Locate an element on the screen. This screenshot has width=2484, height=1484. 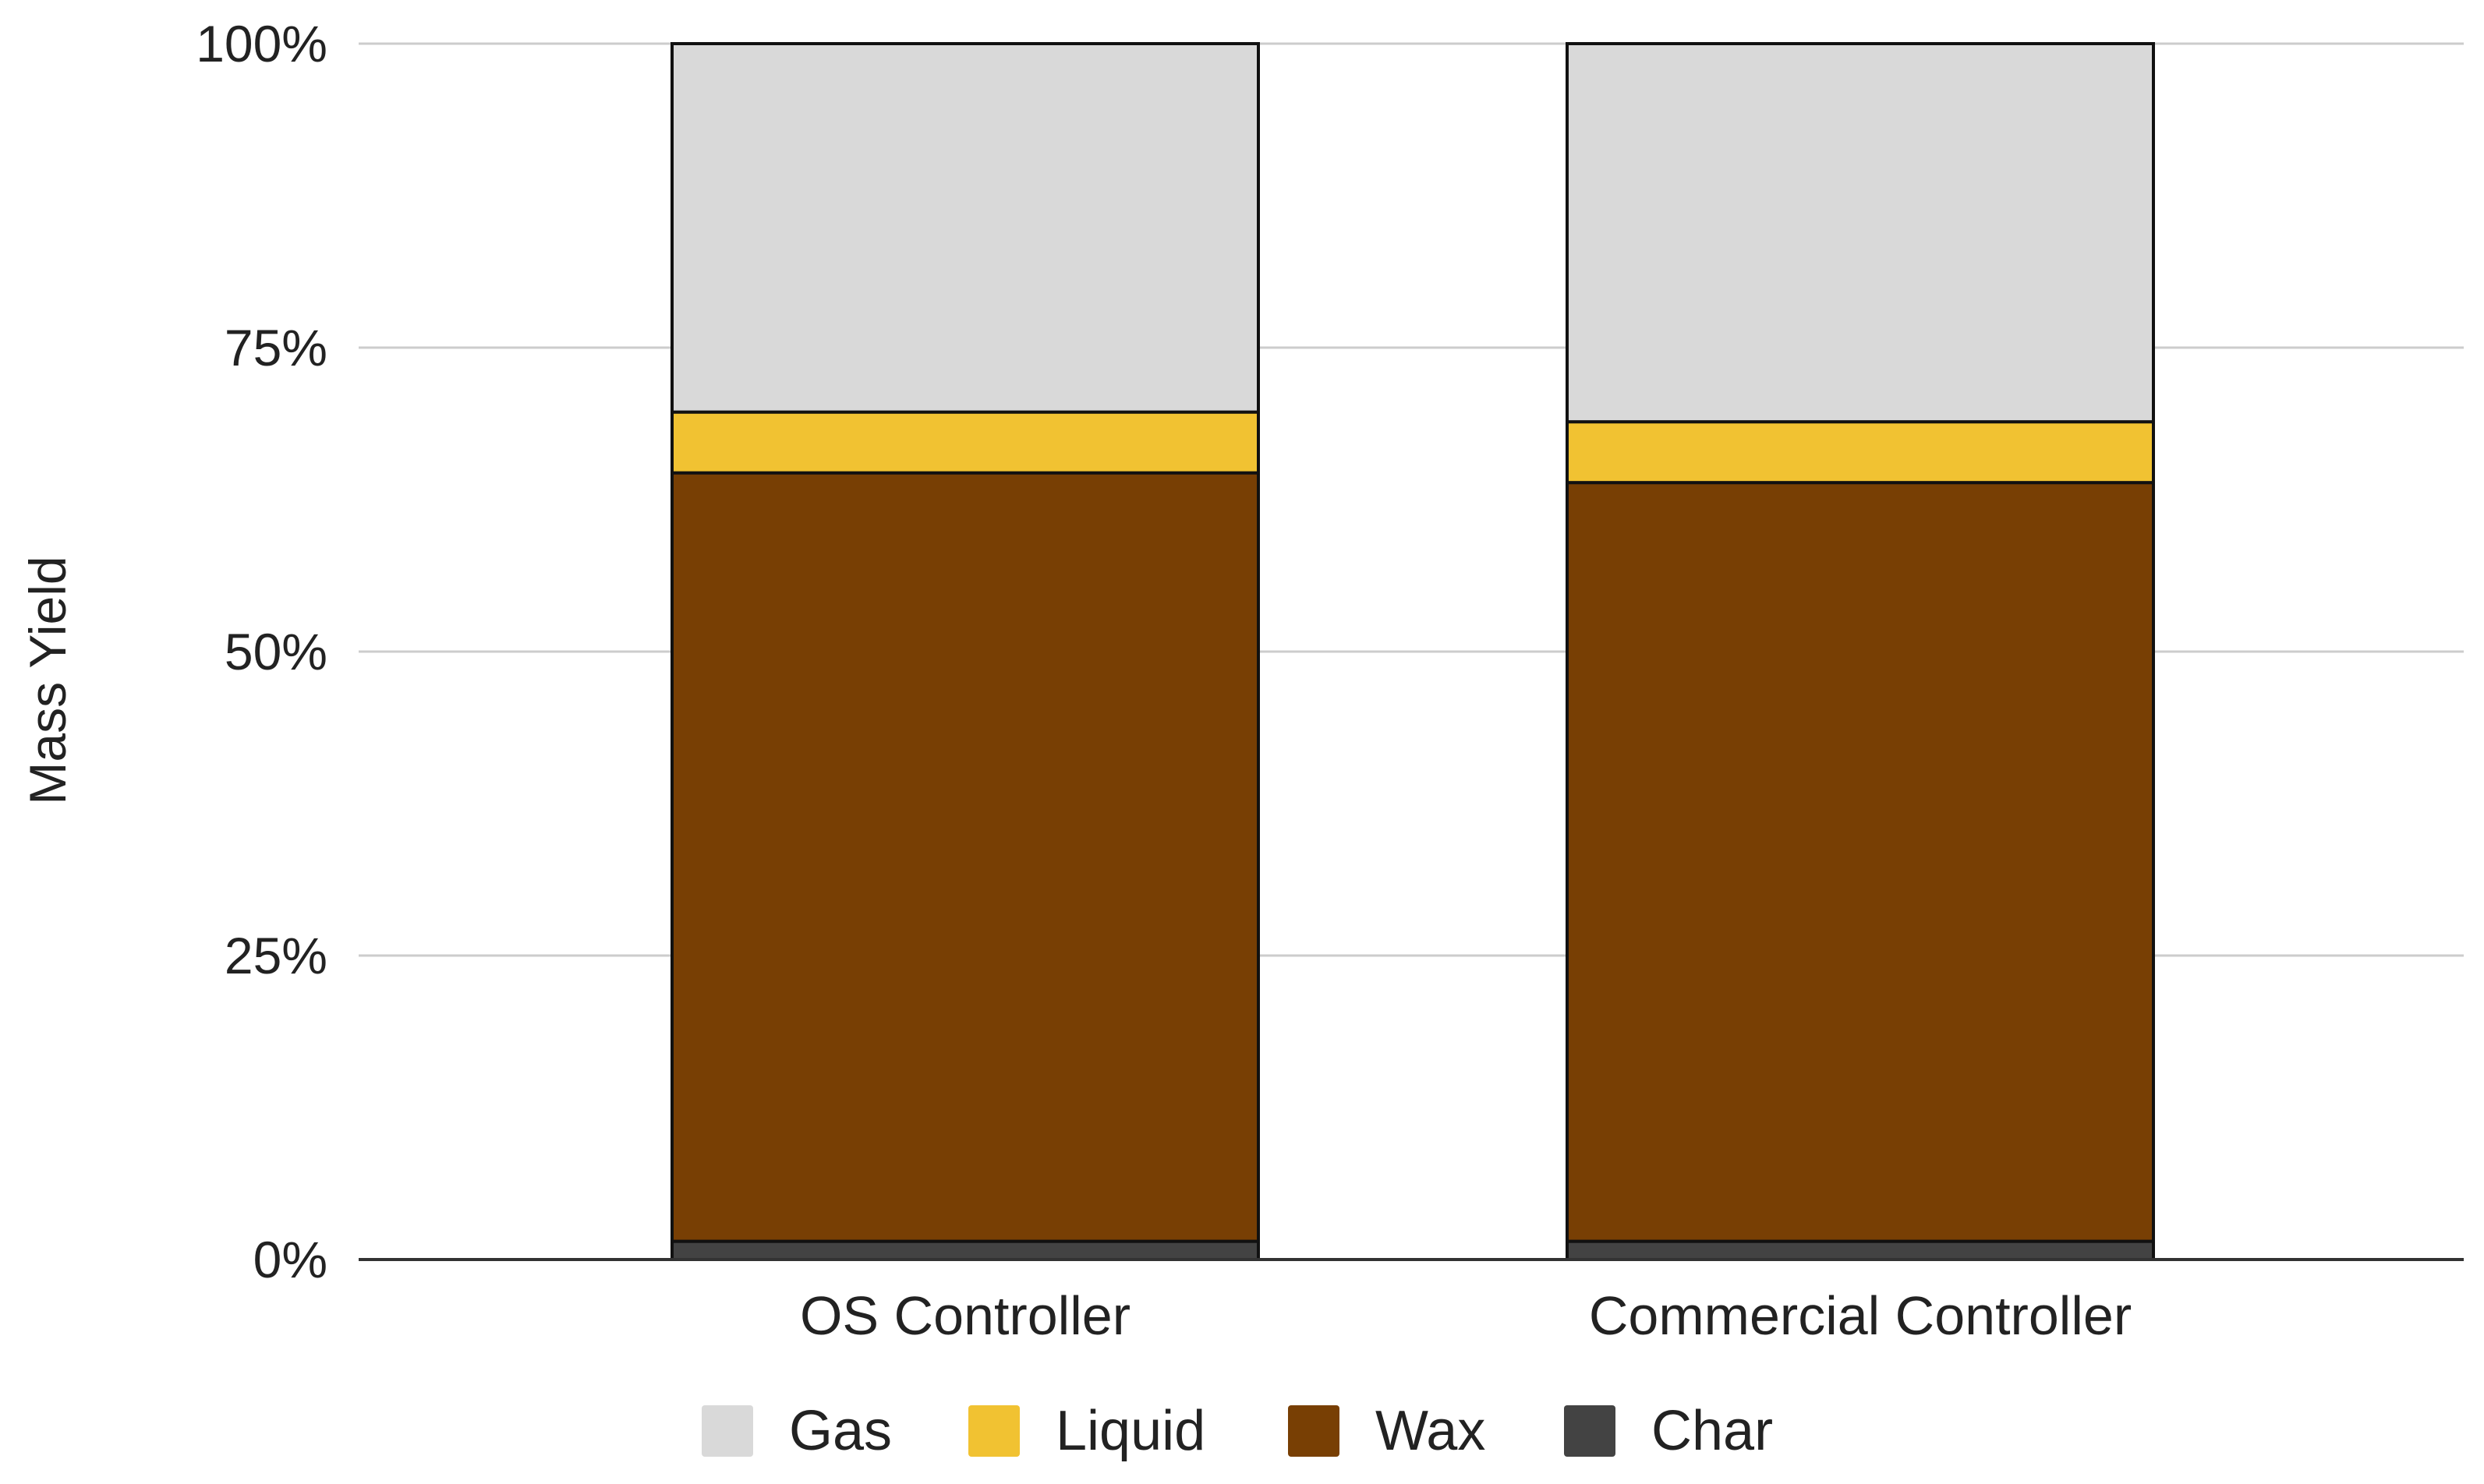
y-tick-label-0: 0% is located at coordinates (290, 1259).